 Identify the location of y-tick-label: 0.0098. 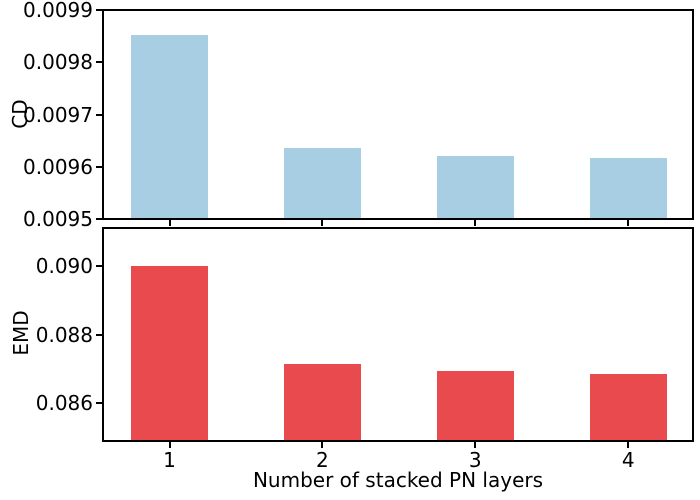
(58, 62).